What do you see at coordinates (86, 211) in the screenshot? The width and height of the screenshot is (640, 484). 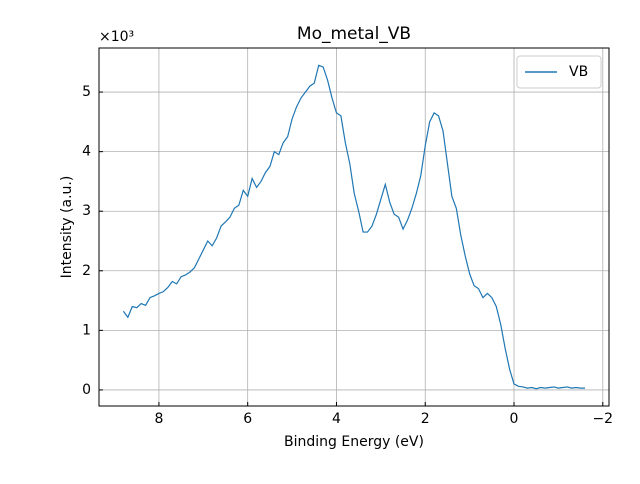 I see `y-tick-label: 3` at bounding box center [86, 211].